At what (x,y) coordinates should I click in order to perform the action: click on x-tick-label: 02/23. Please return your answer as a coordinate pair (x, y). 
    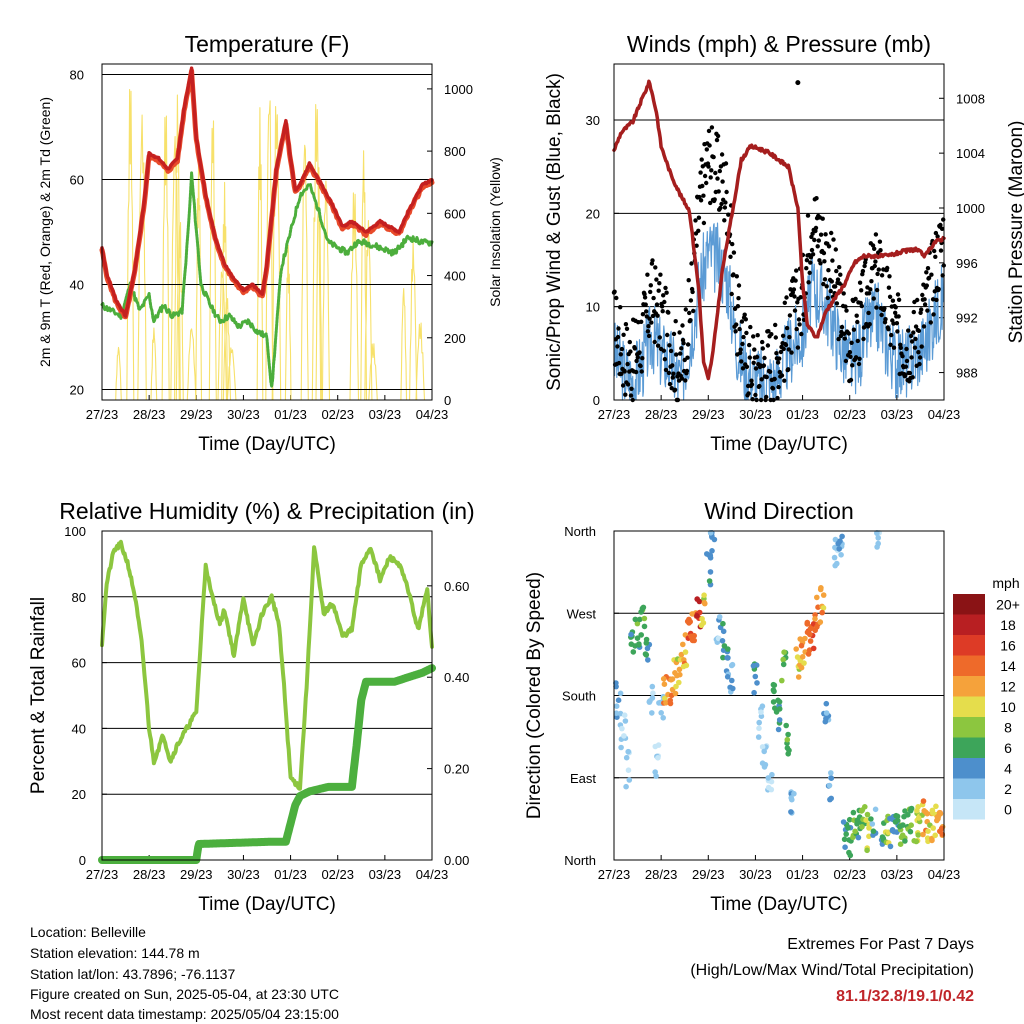
    Looking at the image, I should click on (337, 874).